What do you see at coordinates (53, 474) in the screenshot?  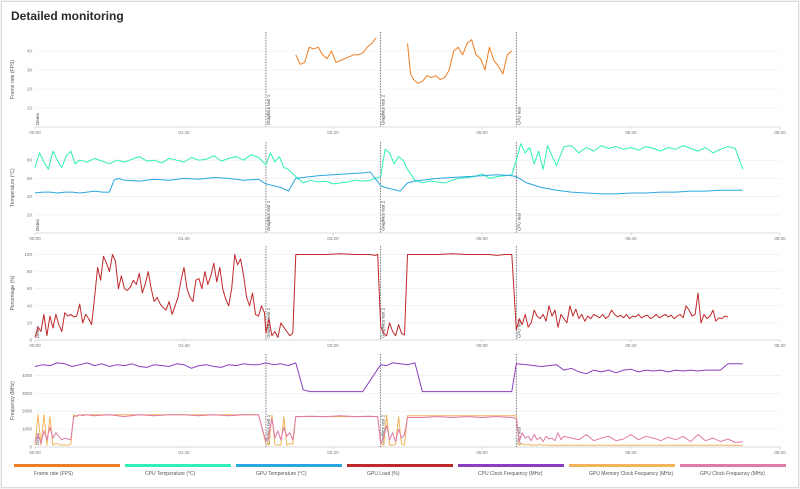 I see `legend-label: Frame rate (FPS)` at bounding box center [53, 474].